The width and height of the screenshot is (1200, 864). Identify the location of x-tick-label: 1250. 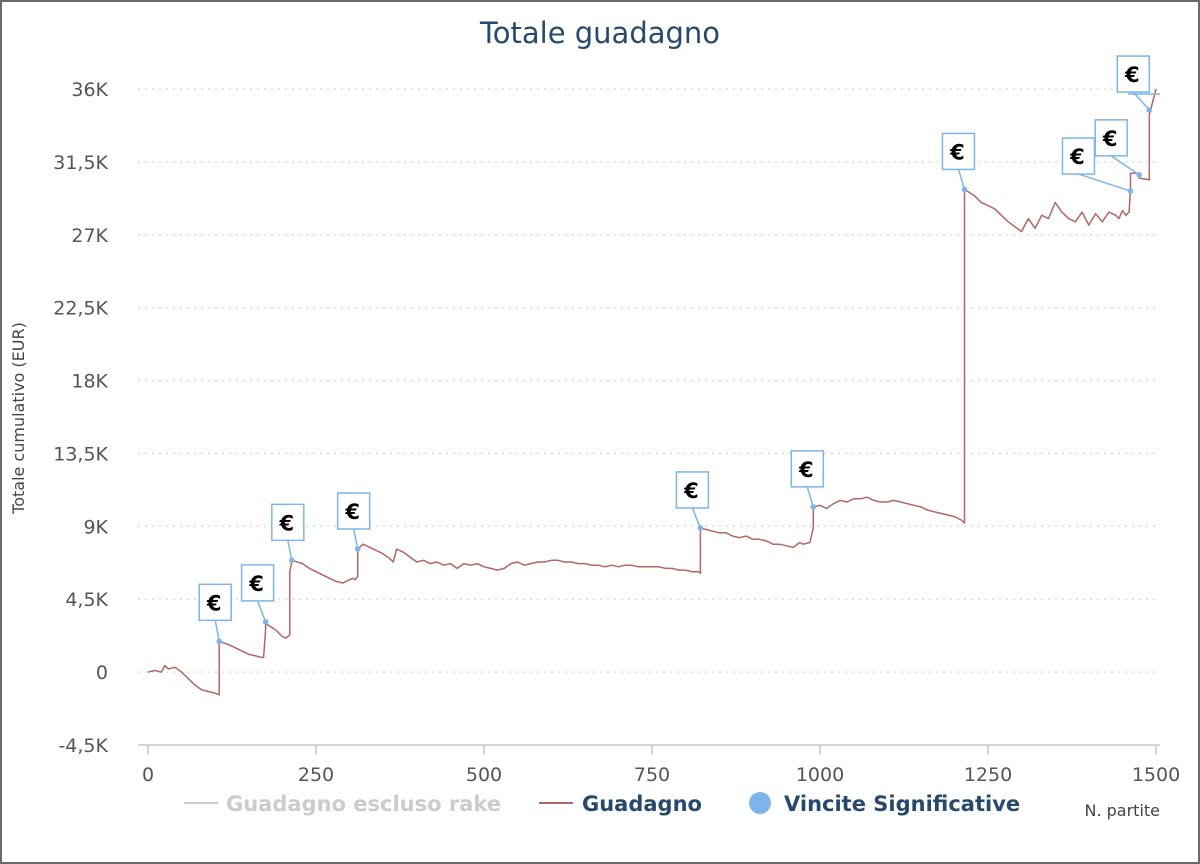
(988, 775).